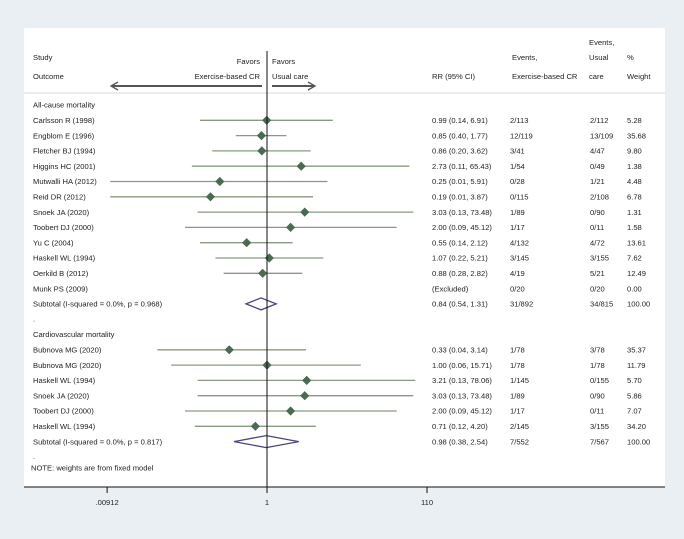 Image resolution: width=684 pixels, height=539 pixels. What do you see at coordinates (599, 426) in the screenshot?
I see `study-events-uc: 3/155` at bounding box center [599, 426].